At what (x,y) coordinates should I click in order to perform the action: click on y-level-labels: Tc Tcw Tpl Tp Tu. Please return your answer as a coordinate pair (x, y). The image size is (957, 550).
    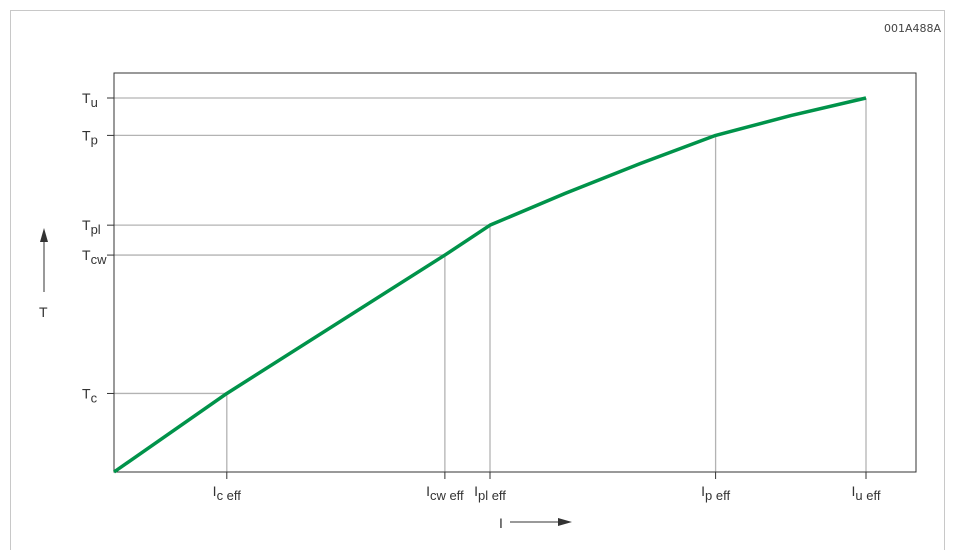
    Looking at the image, I should click on (94, 247).